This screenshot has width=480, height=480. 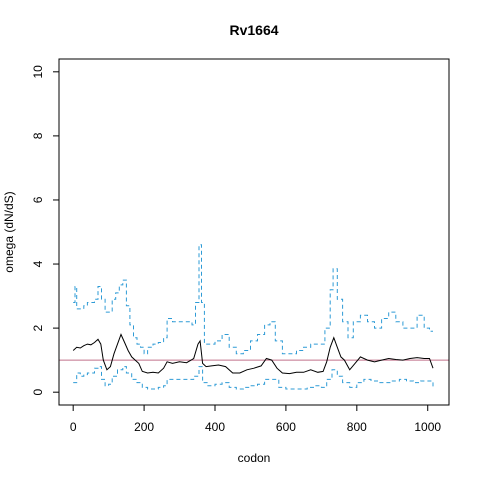 What do you see at coordinates (357, 427) in the screenshot?
I see `x-tick-label: 800` at bounding box center [357, 427].